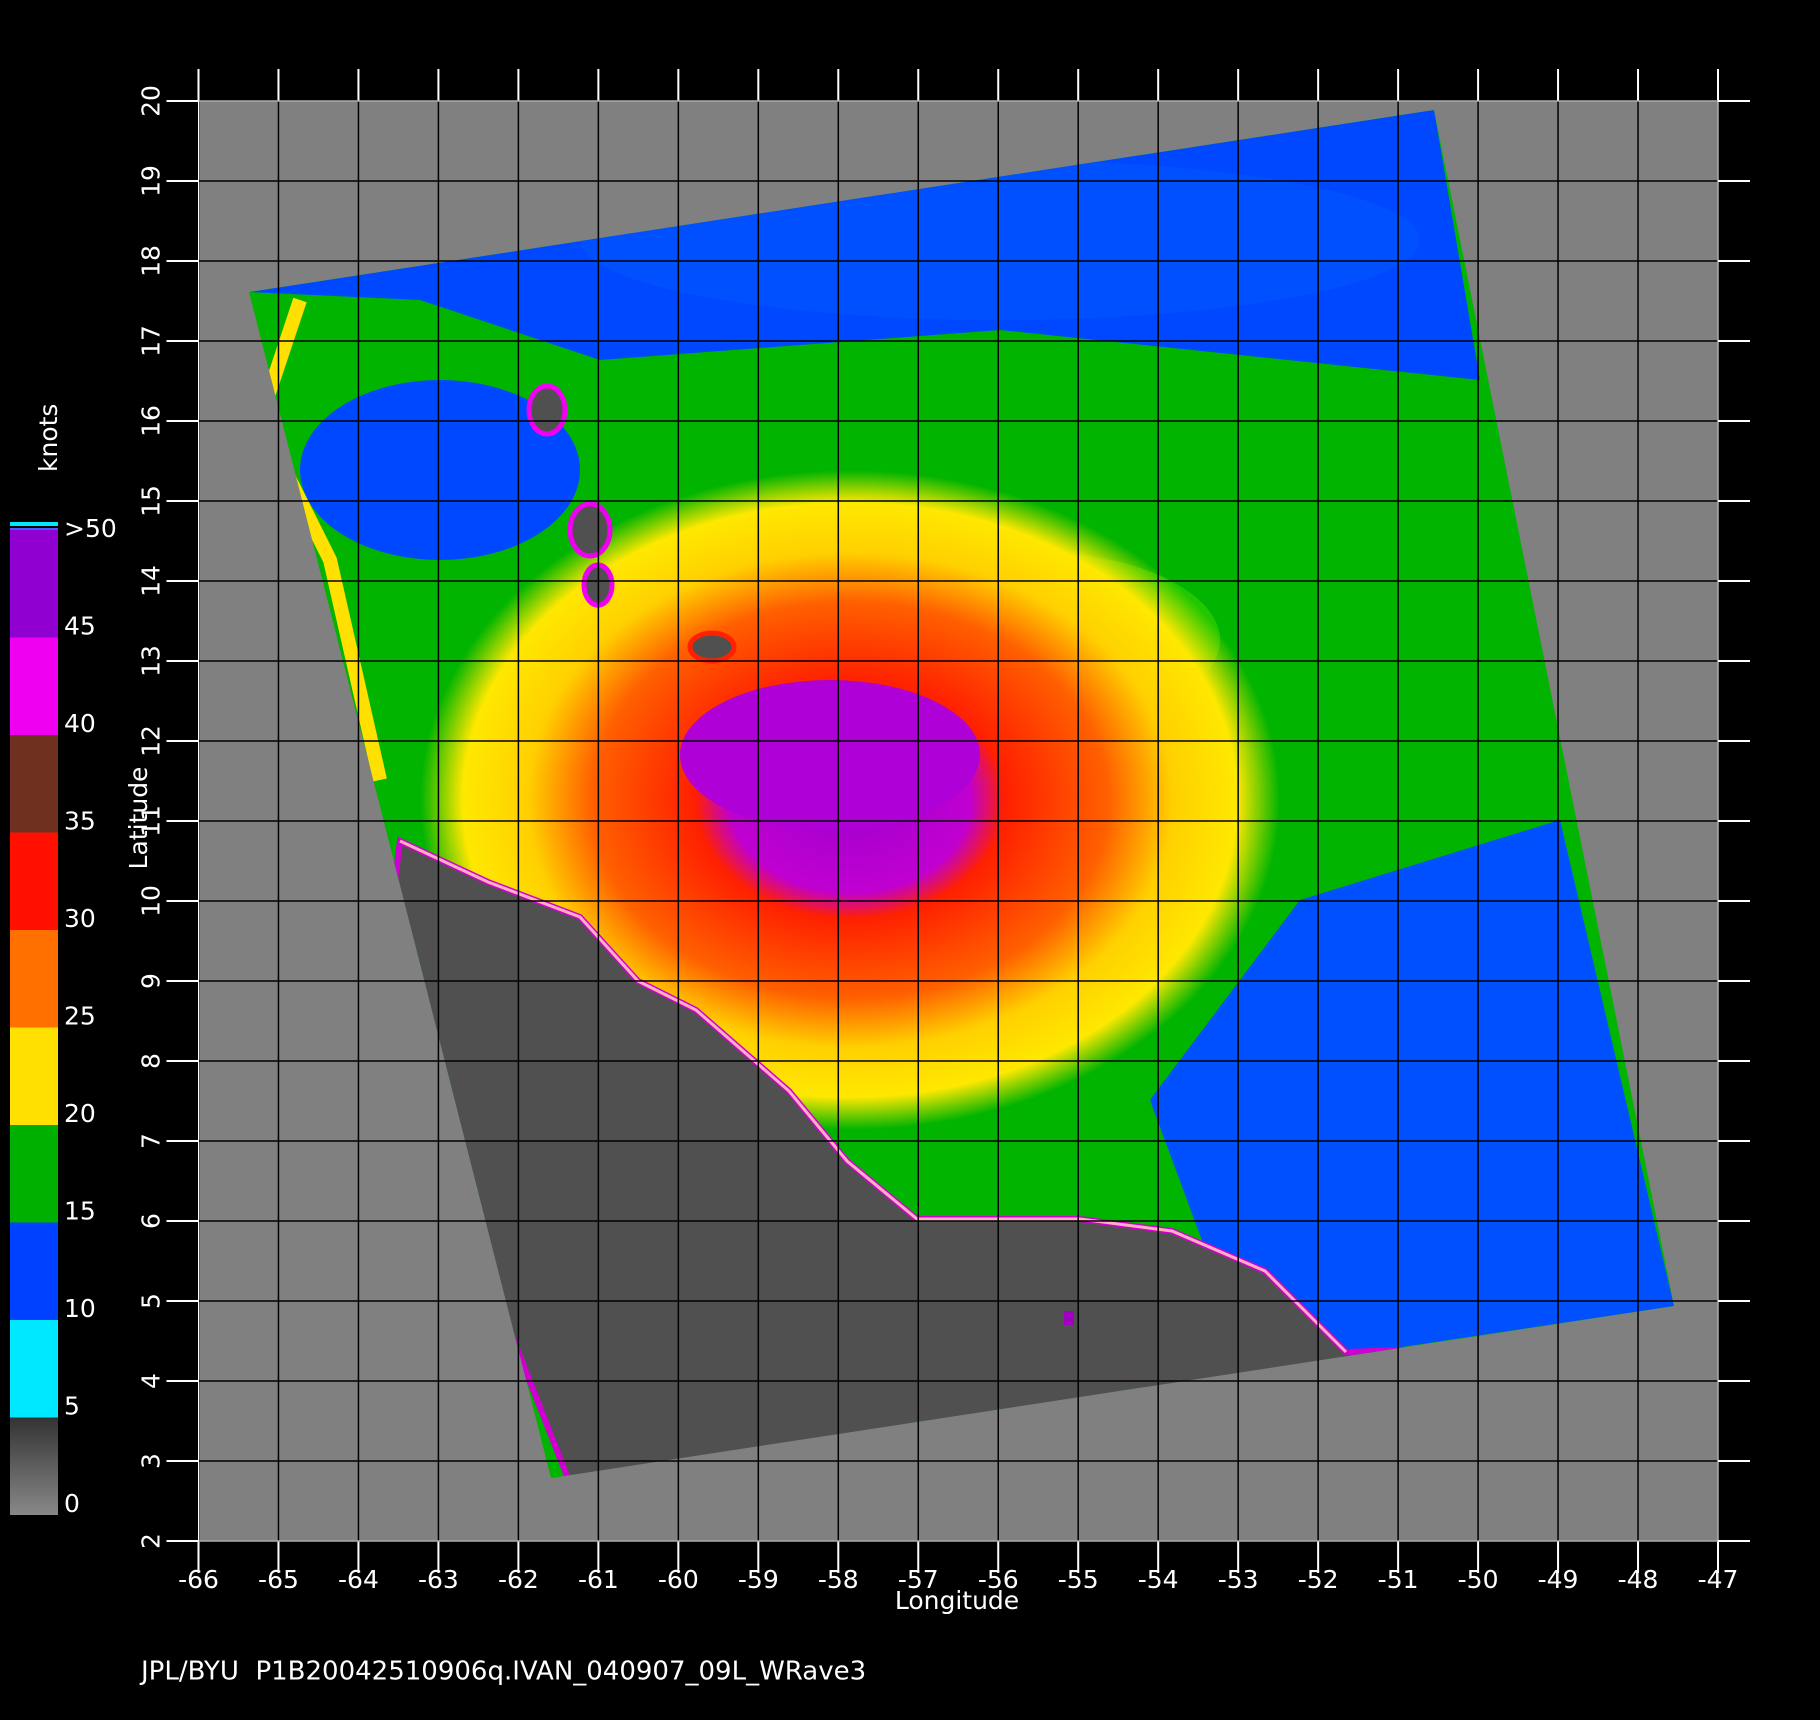 The width and height of the screenshot is (1820, 1720). I want to click on x-tick-label: -59, so click(758, 1579).